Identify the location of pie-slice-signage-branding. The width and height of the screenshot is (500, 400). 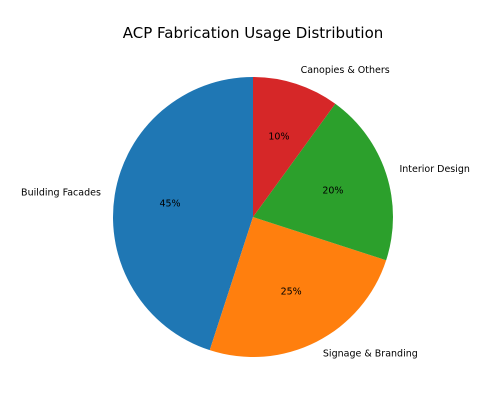
(298, 287).